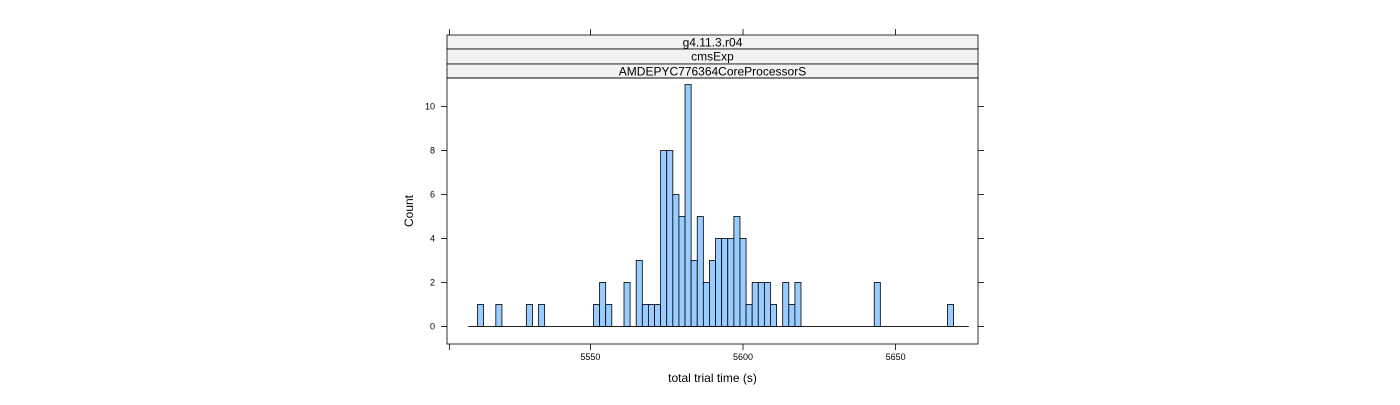 This screenshot has height=405, width=1400. I want to click on y-tick-label: 6, so click(432, 195).